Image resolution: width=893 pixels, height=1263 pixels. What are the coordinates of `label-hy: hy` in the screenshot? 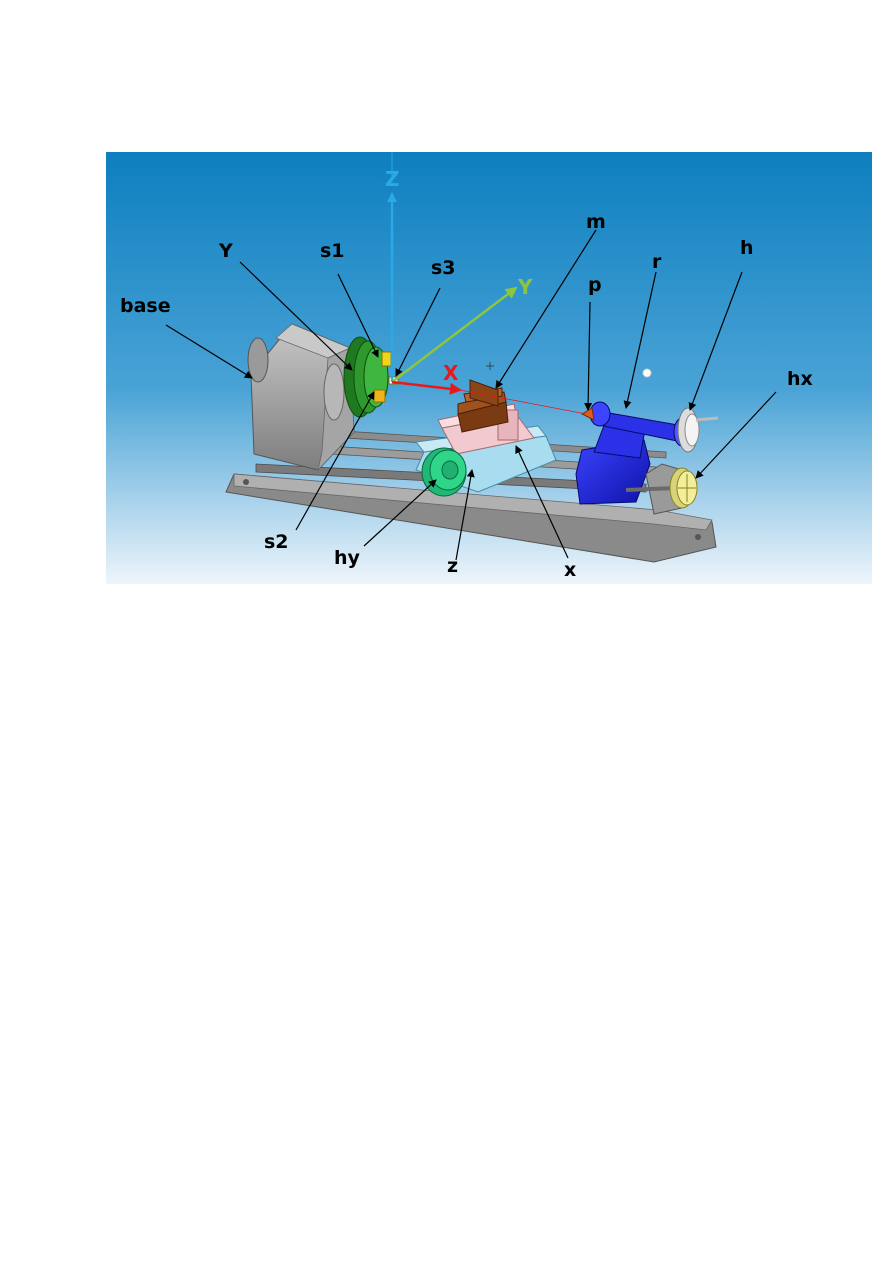 It's located at (347, 558).